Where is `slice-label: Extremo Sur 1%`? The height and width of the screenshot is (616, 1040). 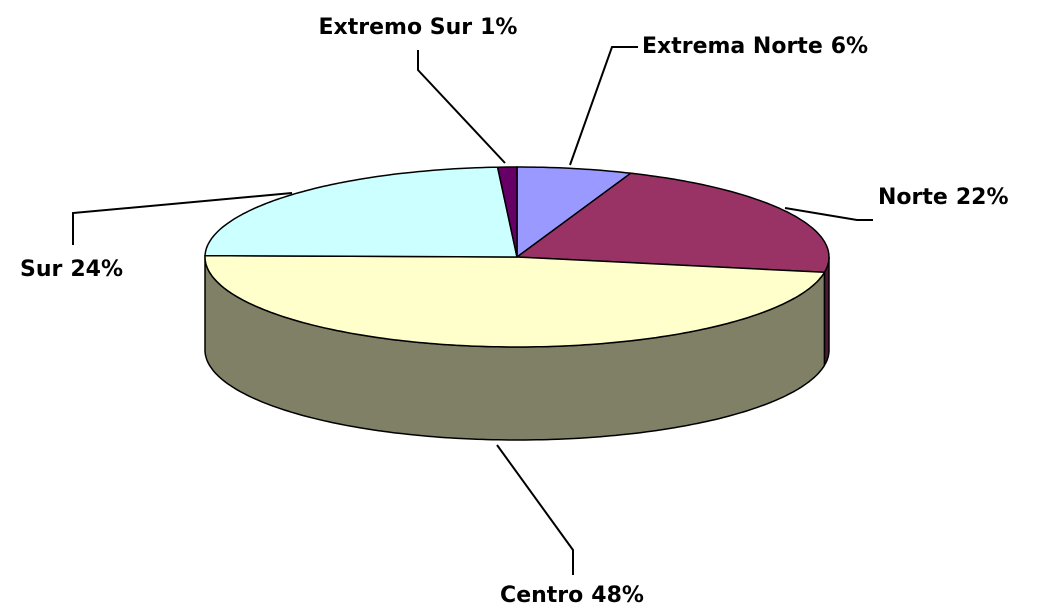
slice-label: Extremo Sur 1% is located at coordinates (418, 27).